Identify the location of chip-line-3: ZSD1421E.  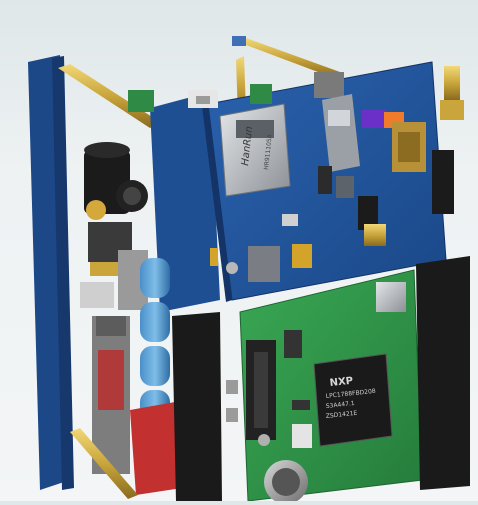
(341, 415).